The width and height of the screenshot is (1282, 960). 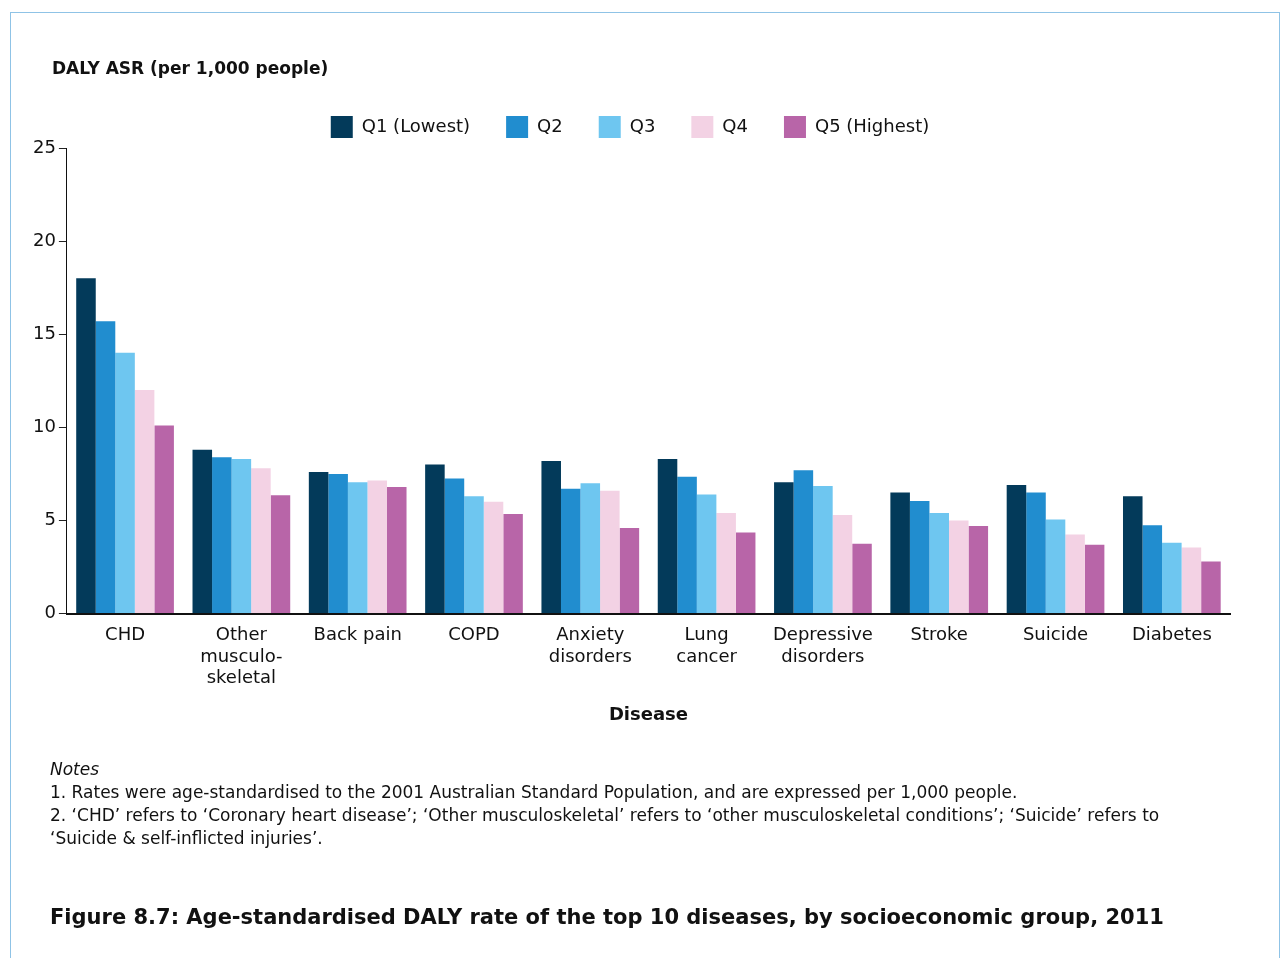 What do you see at coordinates (125, 634) in the screenshot?
I see `x-tick-label: CHD` at bounding box center [125, 634].